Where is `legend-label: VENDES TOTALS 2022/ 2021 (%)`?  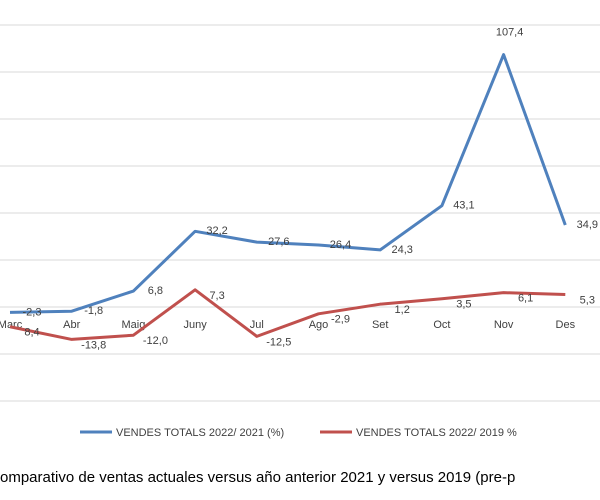
legend-label: VENDES TOTALS 2022/ 2021 (%) is located at coordinates (200, 433).